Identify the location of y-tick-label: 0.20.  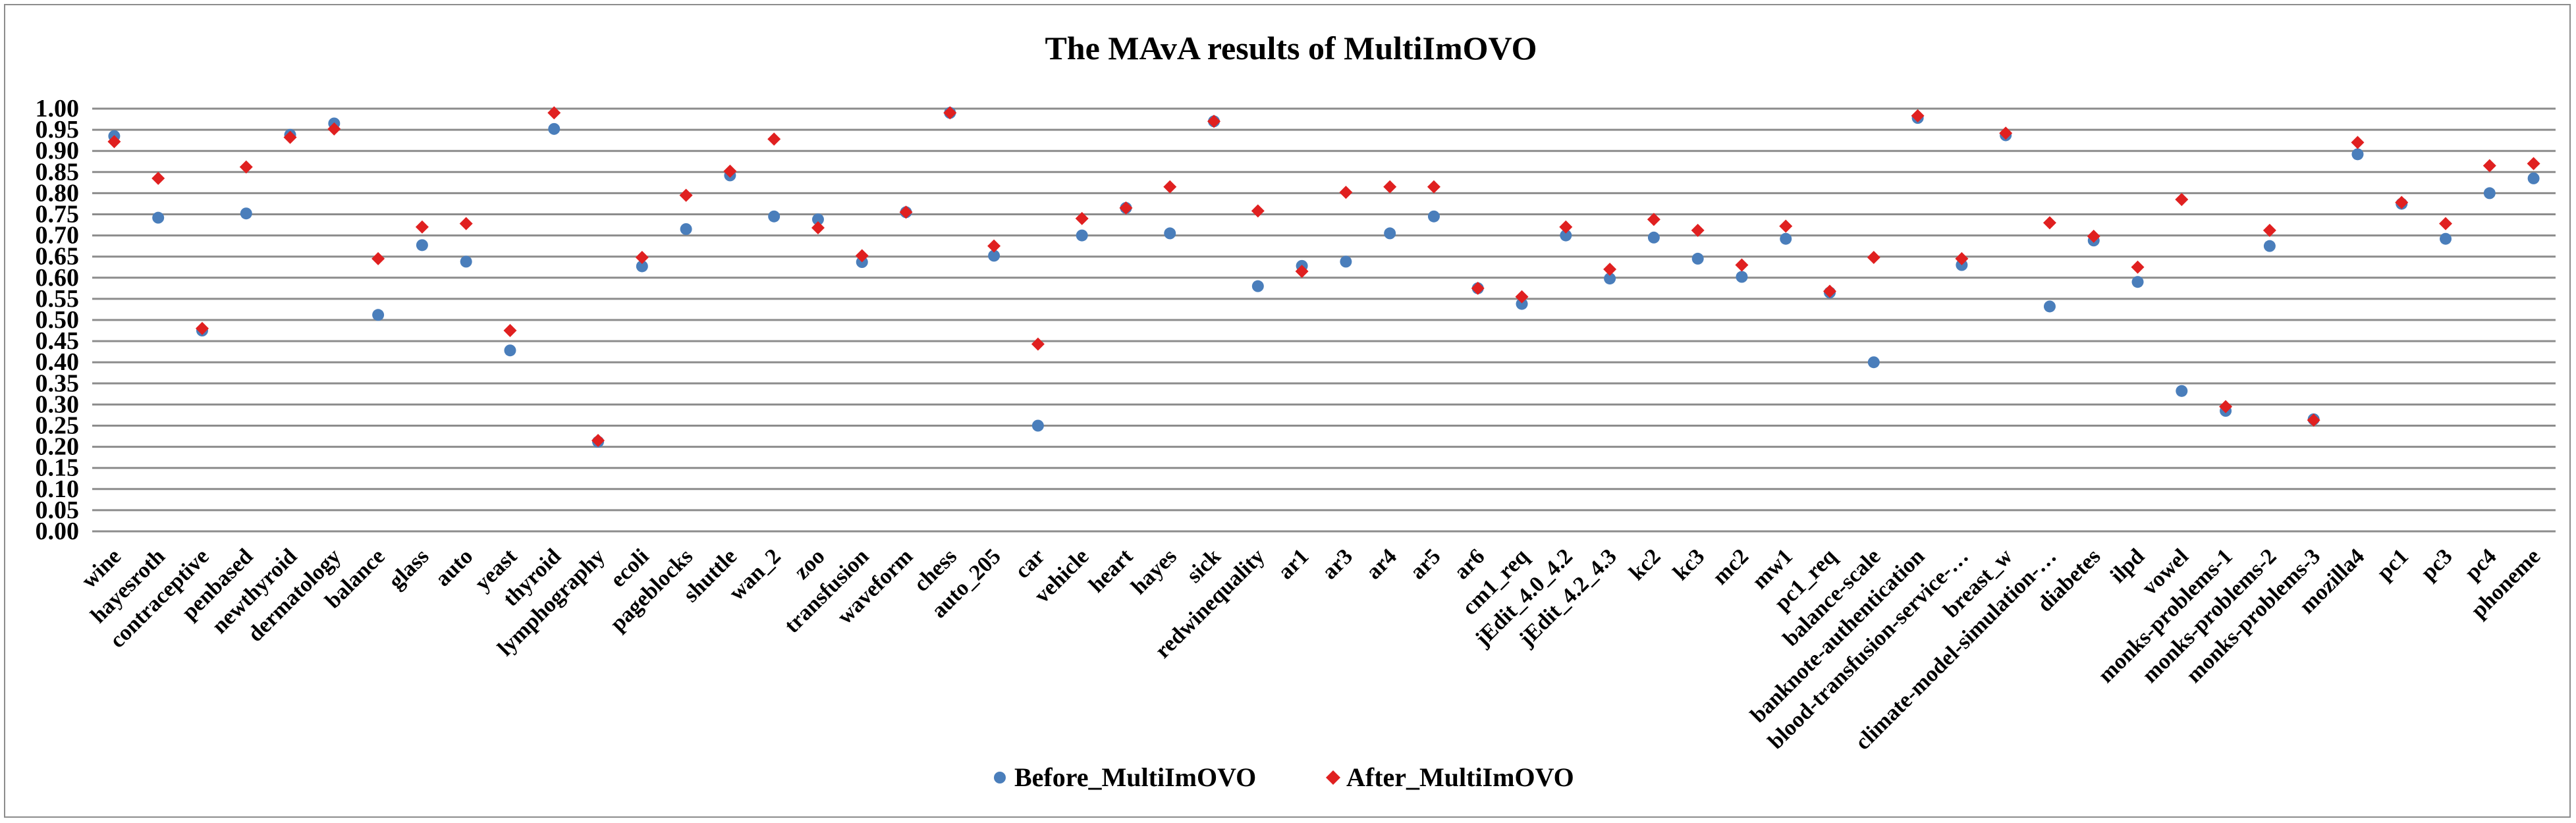
(58, 447).